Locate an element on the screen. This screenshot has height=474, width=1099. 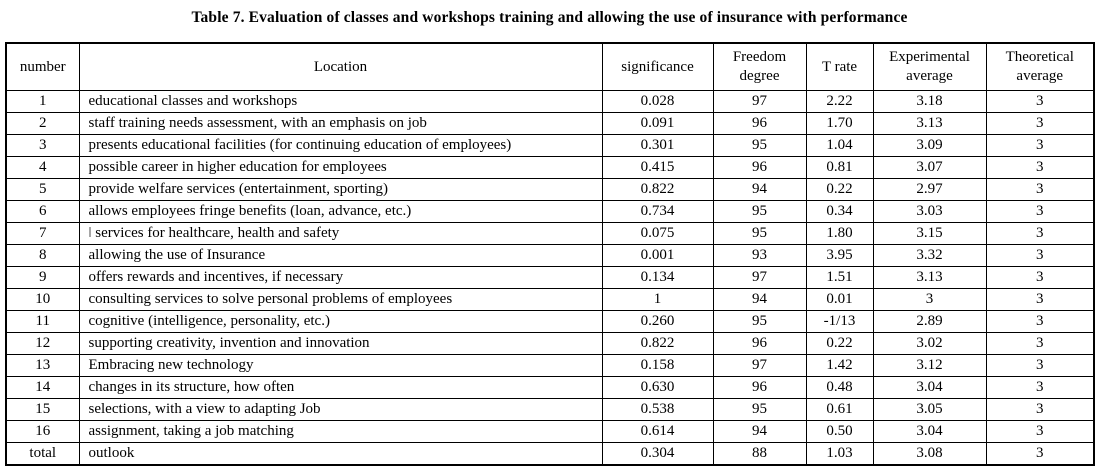
cell-number: 5 is located at coordinates (42, 189).